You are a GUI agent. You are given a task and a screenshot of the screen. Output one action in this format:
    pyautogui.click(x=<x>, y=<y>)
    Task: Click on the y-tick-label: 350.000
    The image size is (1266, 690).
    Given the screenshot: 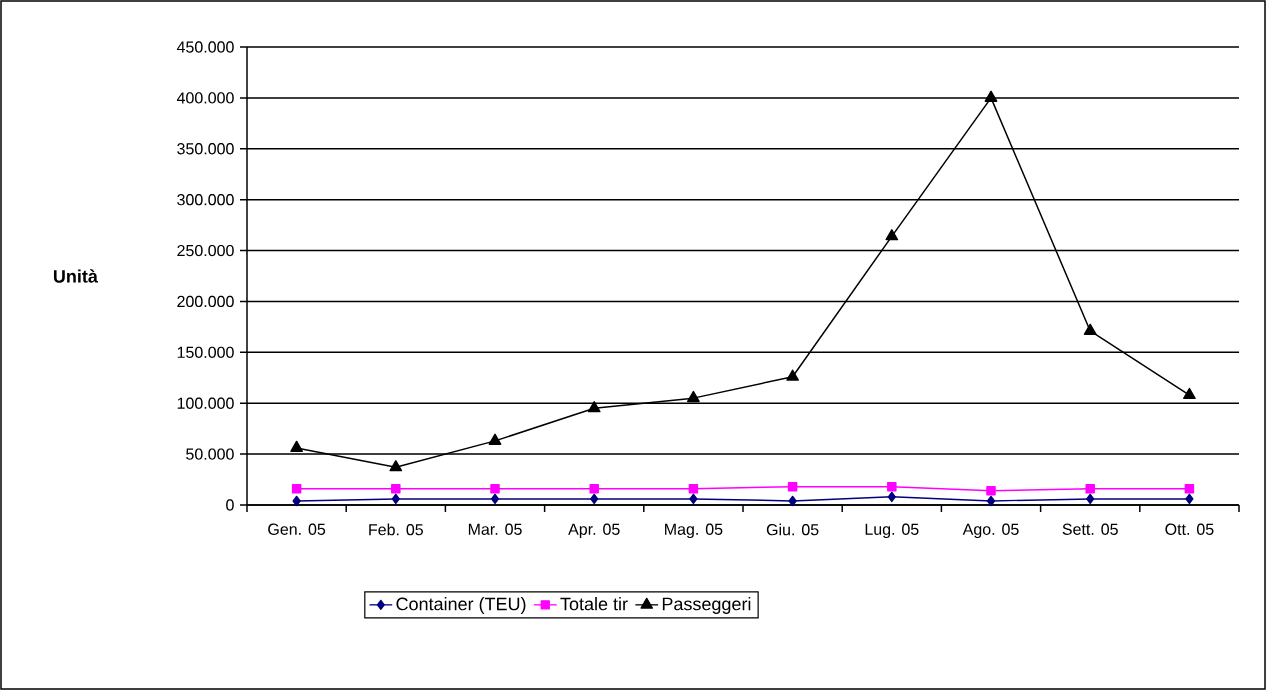 What is the action you would take?
    pyautogui.click(x=205, y=149)
    